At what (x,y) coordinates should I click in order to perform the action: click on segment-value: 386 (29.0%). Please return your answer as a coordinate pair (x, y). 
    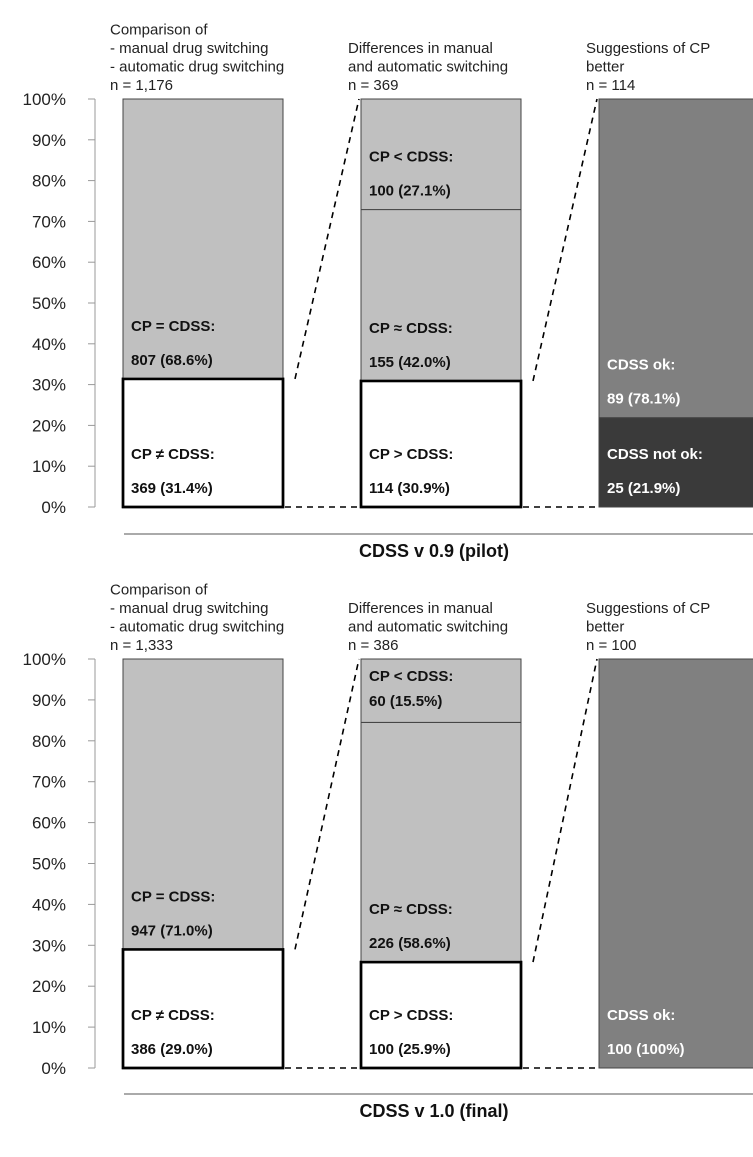
    Looking at the image, I should click on (172, 1049).